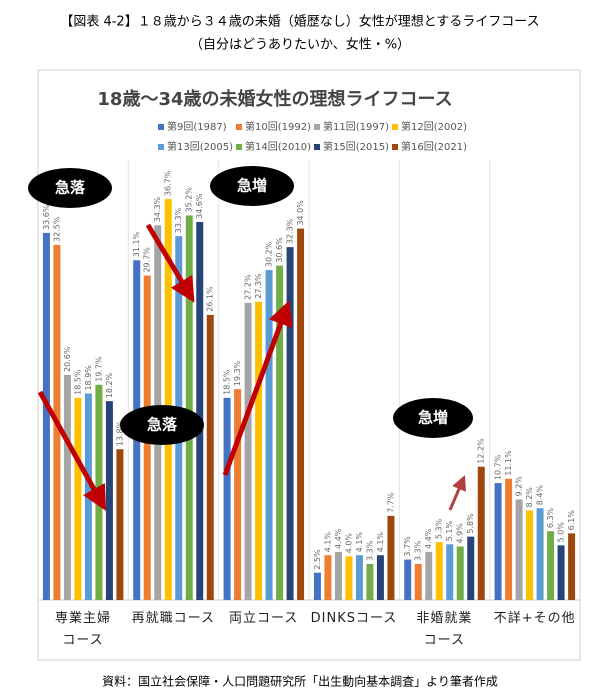  What do you see at coordinates (56, 229) in the screenshot?
I see `value-label: 32.5%` at bounding box center [56, 229].